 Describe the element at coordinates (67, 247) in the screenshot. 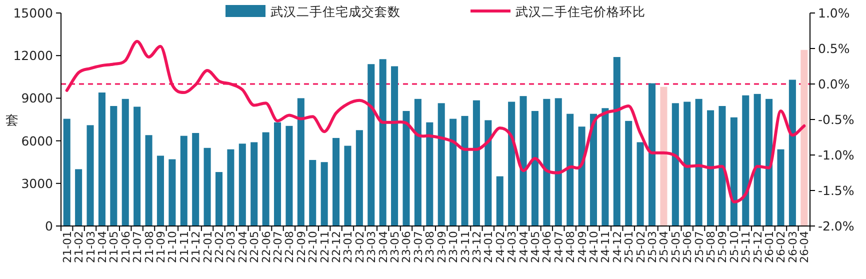

I see `x-tick-label: 21-01` at that location.